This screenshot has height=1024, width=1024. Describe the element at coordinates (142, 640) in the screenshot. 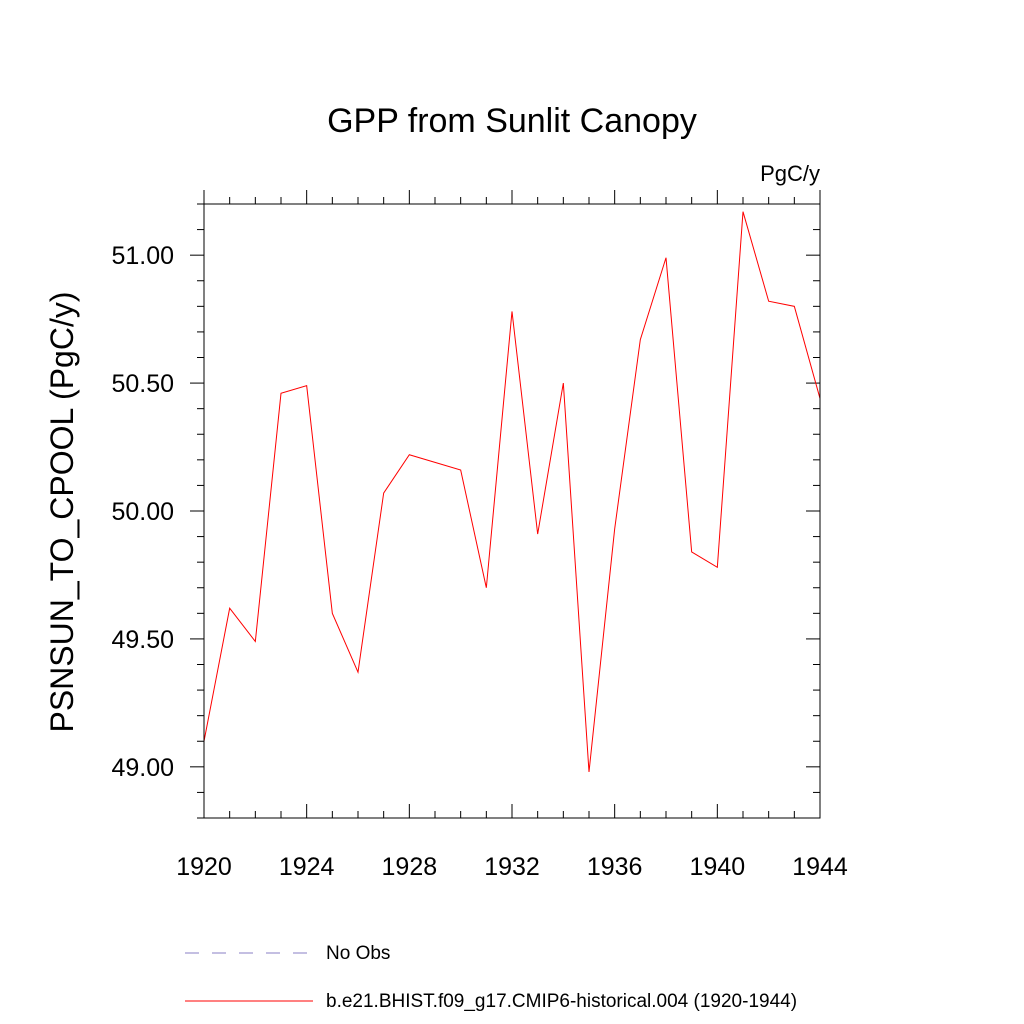

I see `y-tick-label: 49.50` at that location.